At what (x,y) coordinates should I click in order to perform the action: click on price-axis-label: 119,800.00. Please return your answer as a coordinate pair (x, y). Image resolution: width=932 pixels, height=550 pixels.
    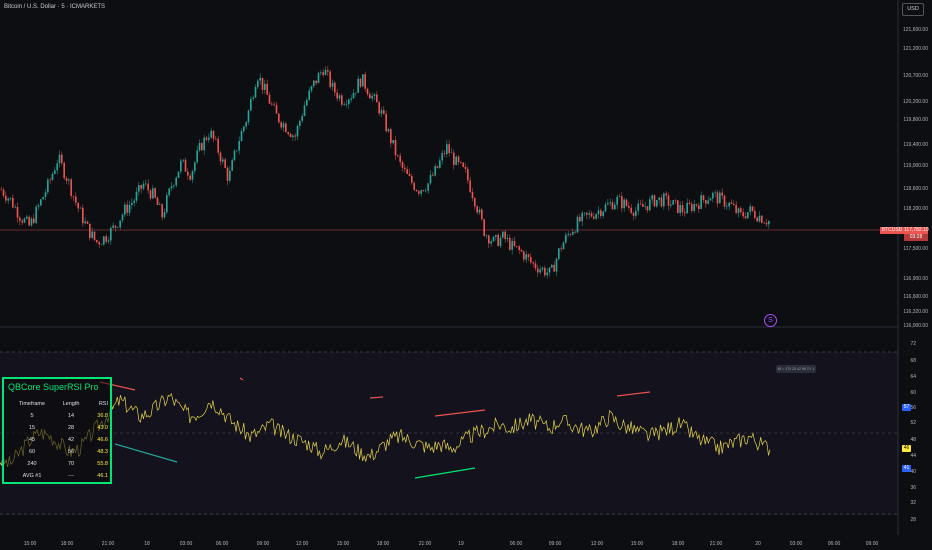
    Looking at the image, I should click on (915, 120).